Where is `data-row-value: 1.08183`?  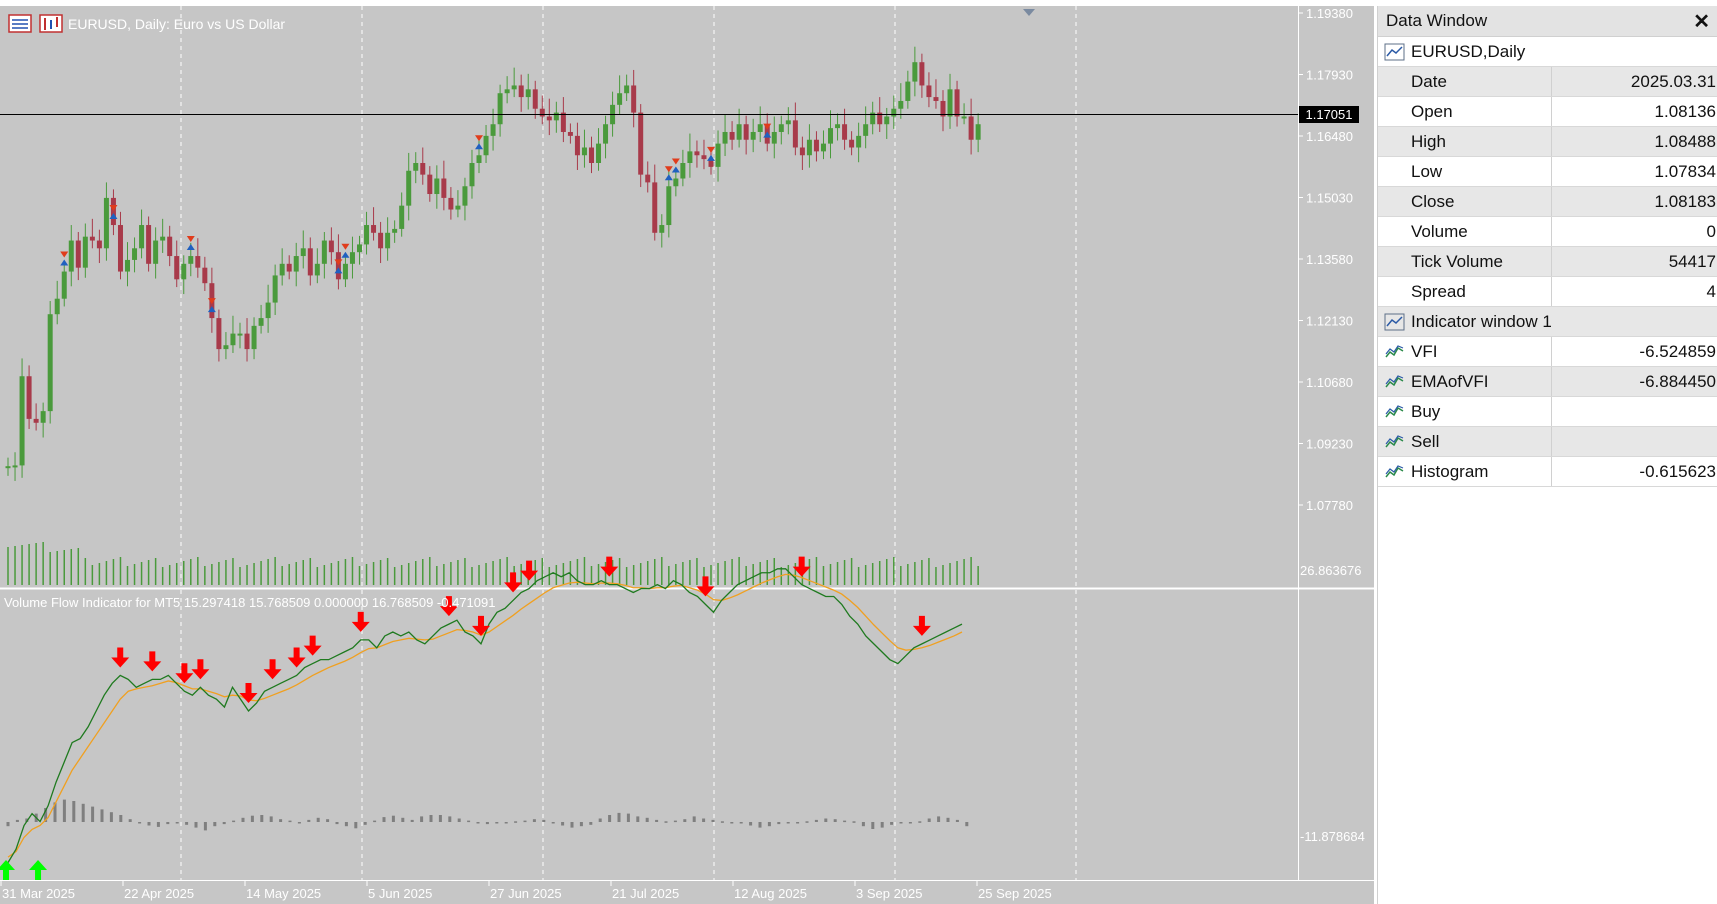 data-row-value: 1.08183 is located at coordinates (1685, 201).